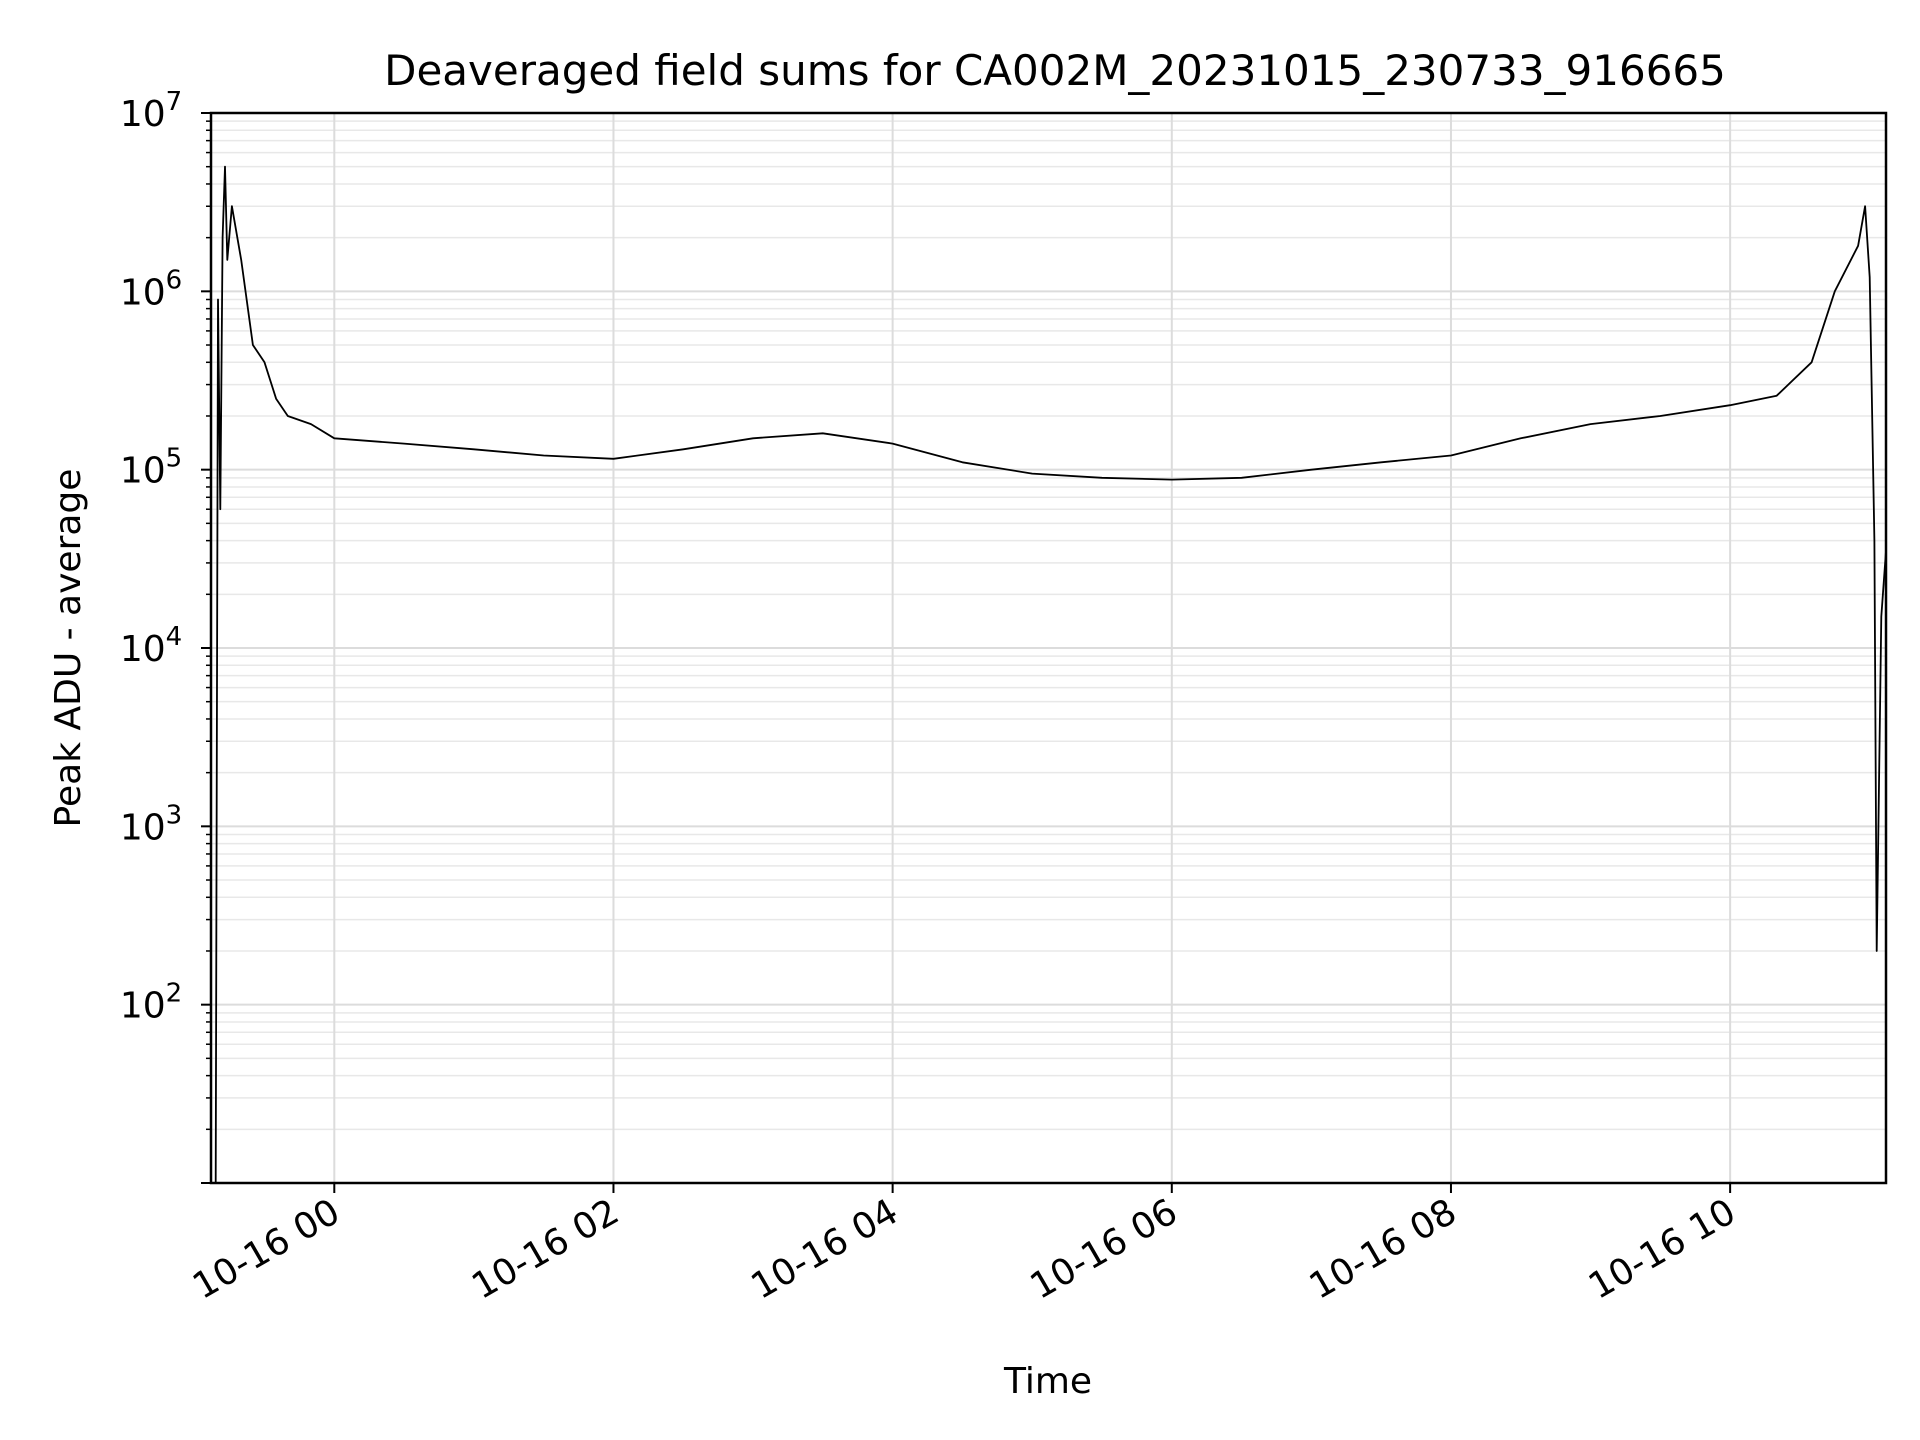 This screenshot has width=1920, height=1440. I want to click on x-tick-label: 10-16 04, so click(824, 1249).